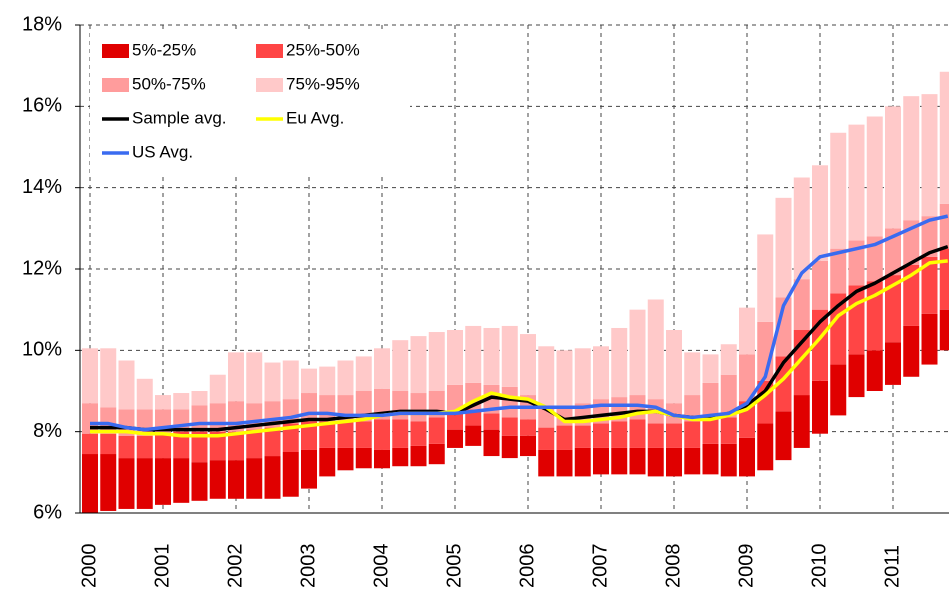  Describe the element at coordinates (819, 566) in the screenshot. I see `x-tick-label: 2010` at that location.